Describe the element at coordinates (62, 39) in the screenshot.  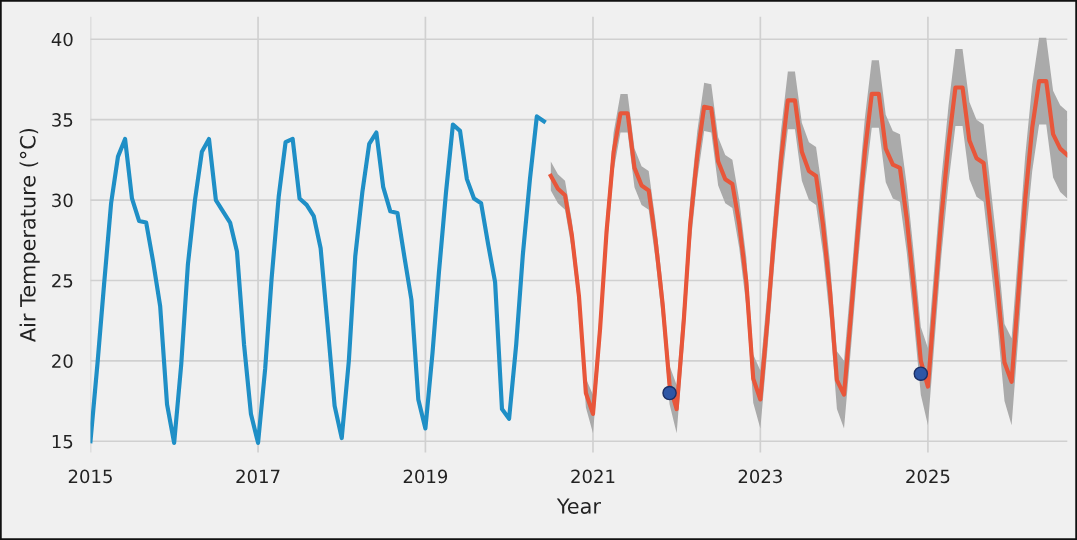
I see `y-tick-label: 40` at that location.